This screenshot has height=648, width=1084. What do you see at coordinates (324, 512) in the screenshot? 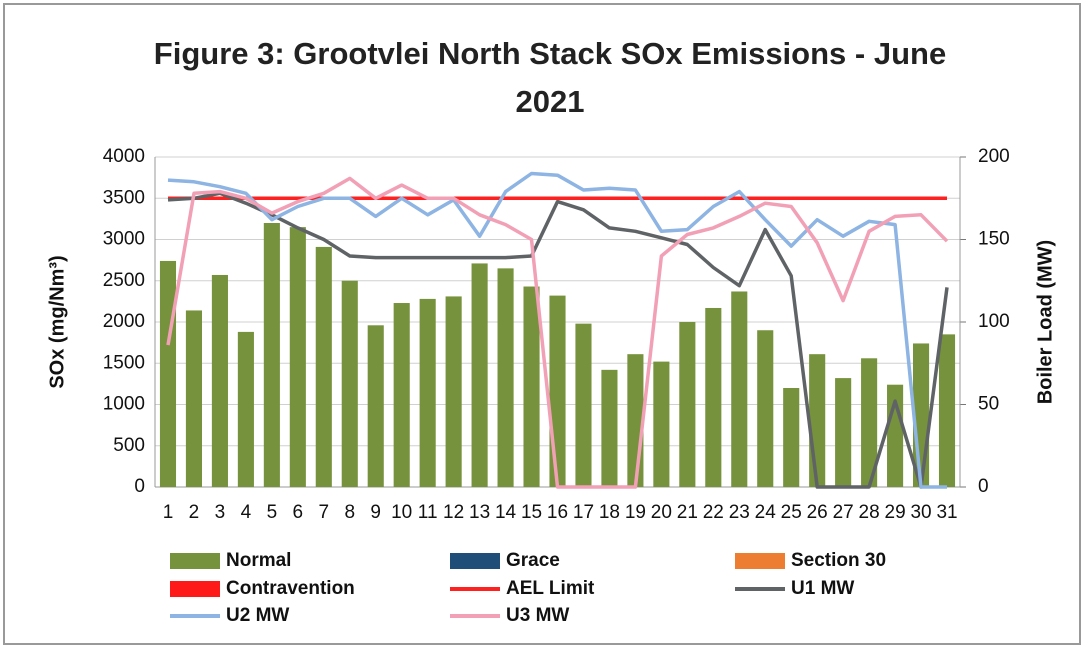
I see `x-tick-label: 7` at bounding box center [324, 512].